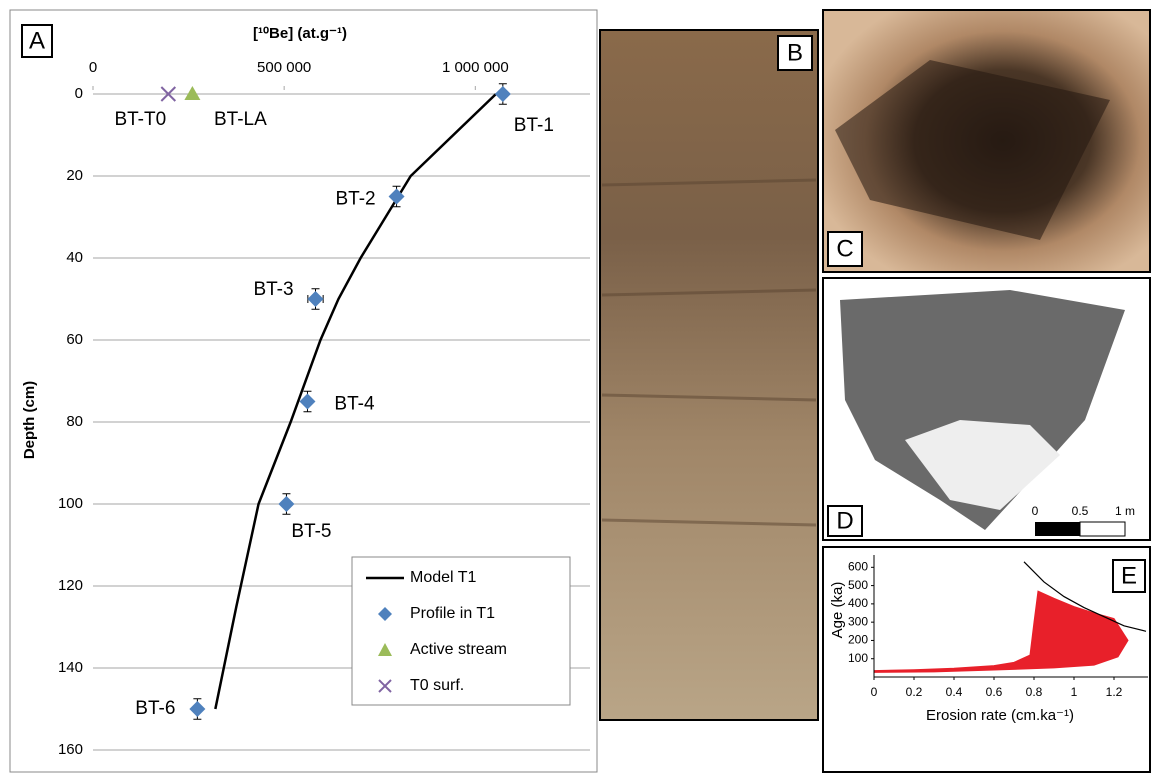  I want to click on point-label: BT-T0, so click(140, 119).